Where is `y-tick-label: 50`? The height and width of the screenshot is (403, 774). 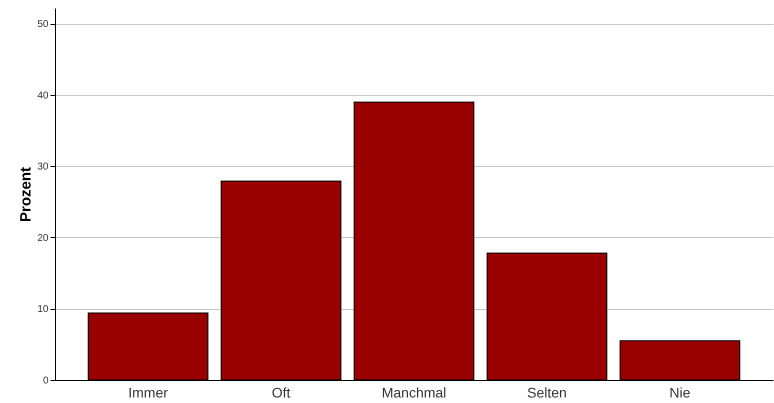 y-tick-label: 50 is located at coordinates (43, 24).